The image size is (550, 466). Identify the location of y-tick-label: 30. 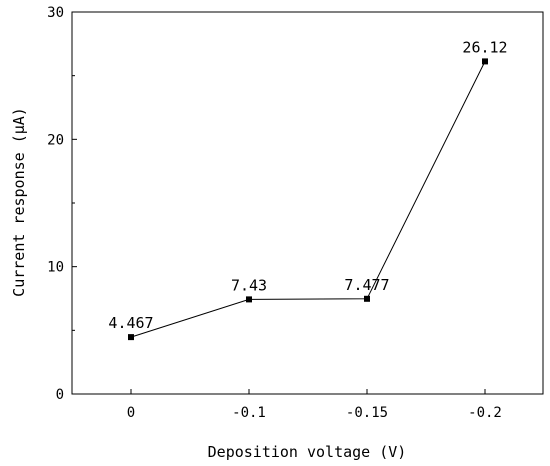
(55, 13).